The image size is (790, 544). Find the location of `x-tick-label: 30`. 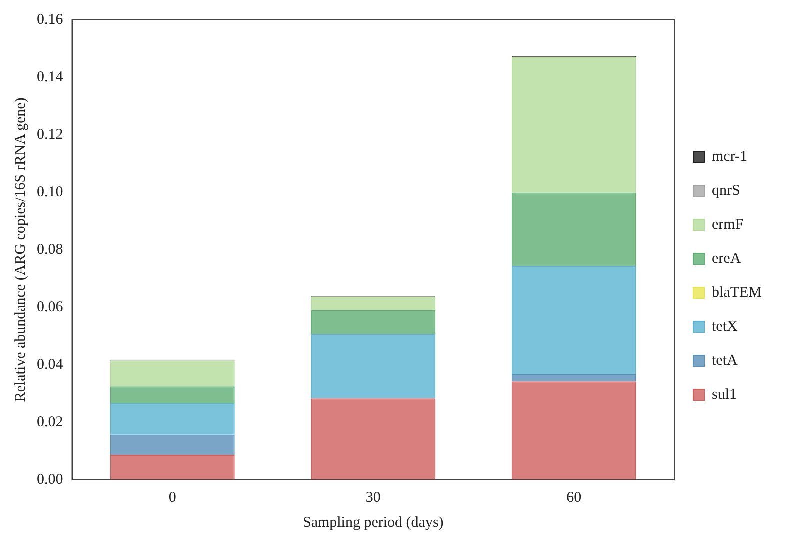

x-tick-label: 30 is located at coordinates (373, 498).